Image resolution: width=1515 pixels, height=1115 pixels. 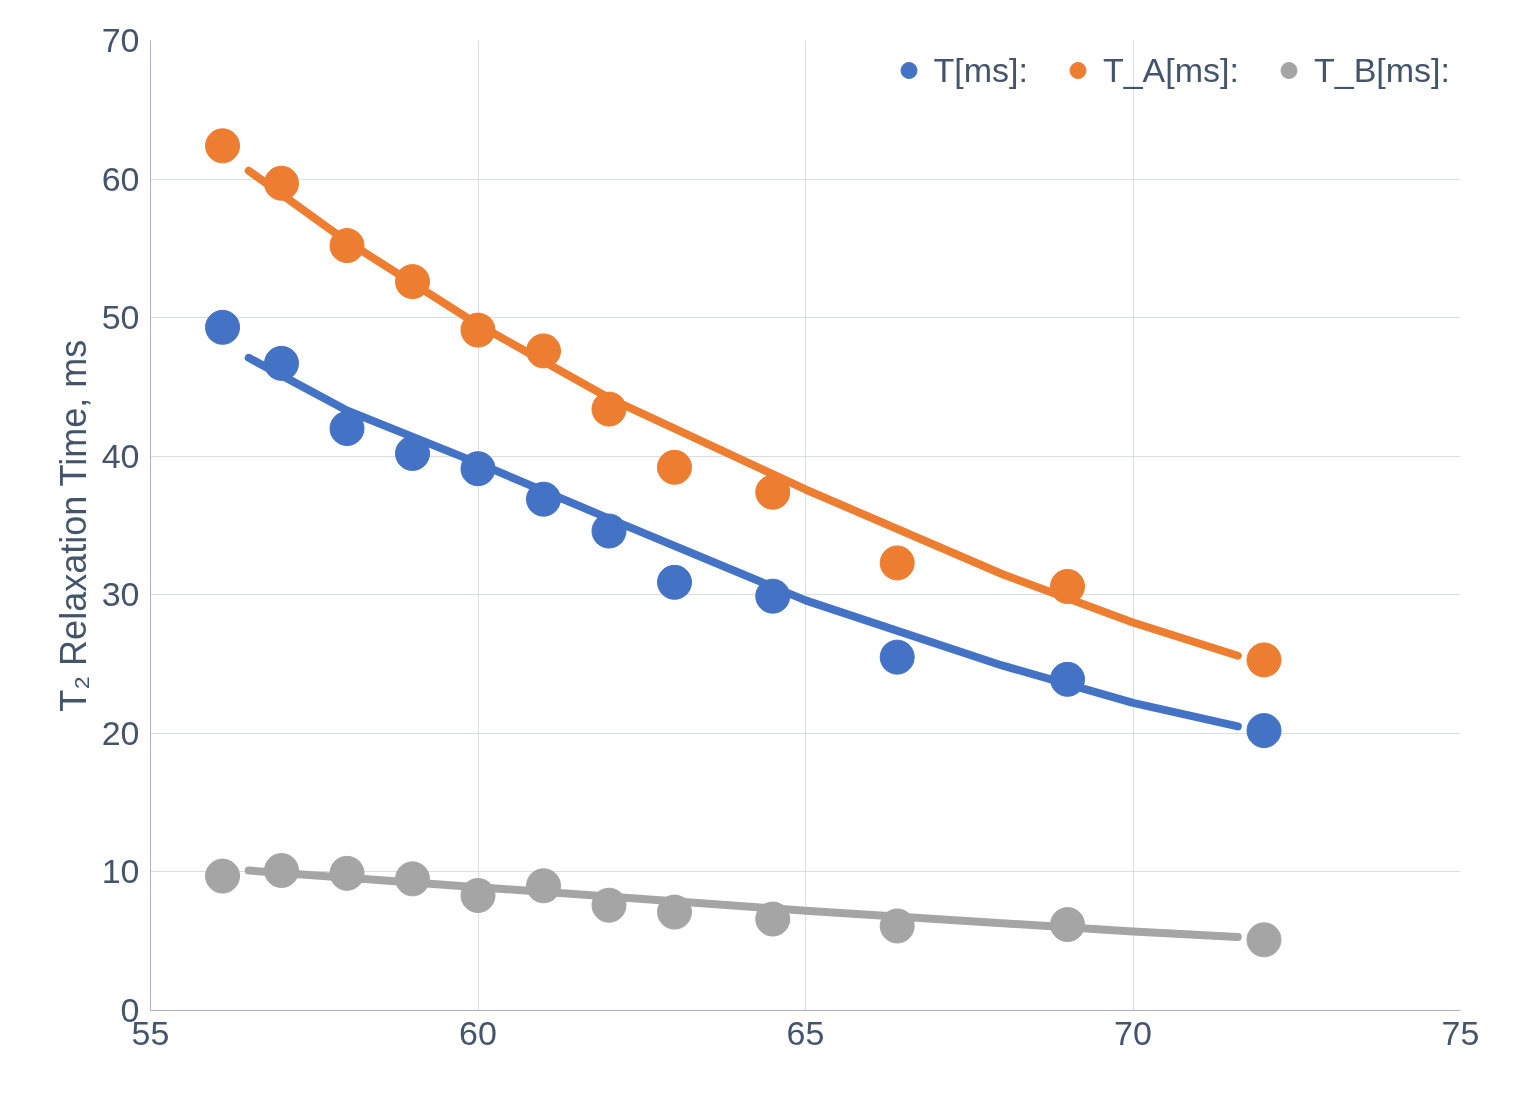 I want to click on x-tick-label: 60, so click(x=478, y=1032).